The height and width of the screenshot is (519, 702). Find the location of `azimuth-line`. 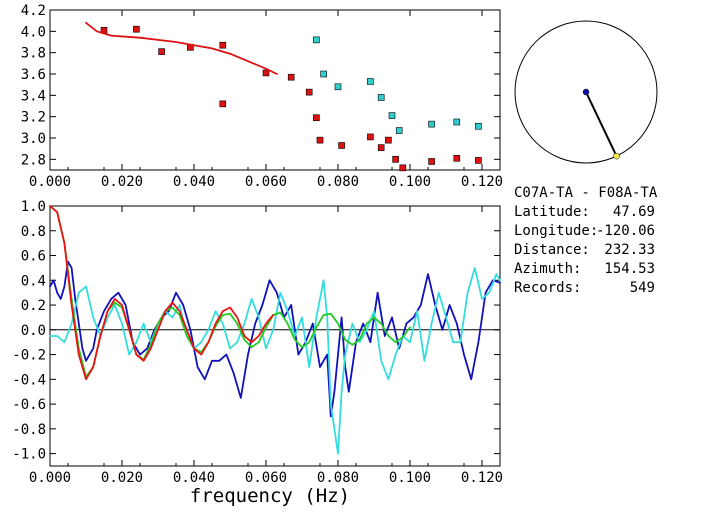

azimuth-line is located at coordinates (601, 124).